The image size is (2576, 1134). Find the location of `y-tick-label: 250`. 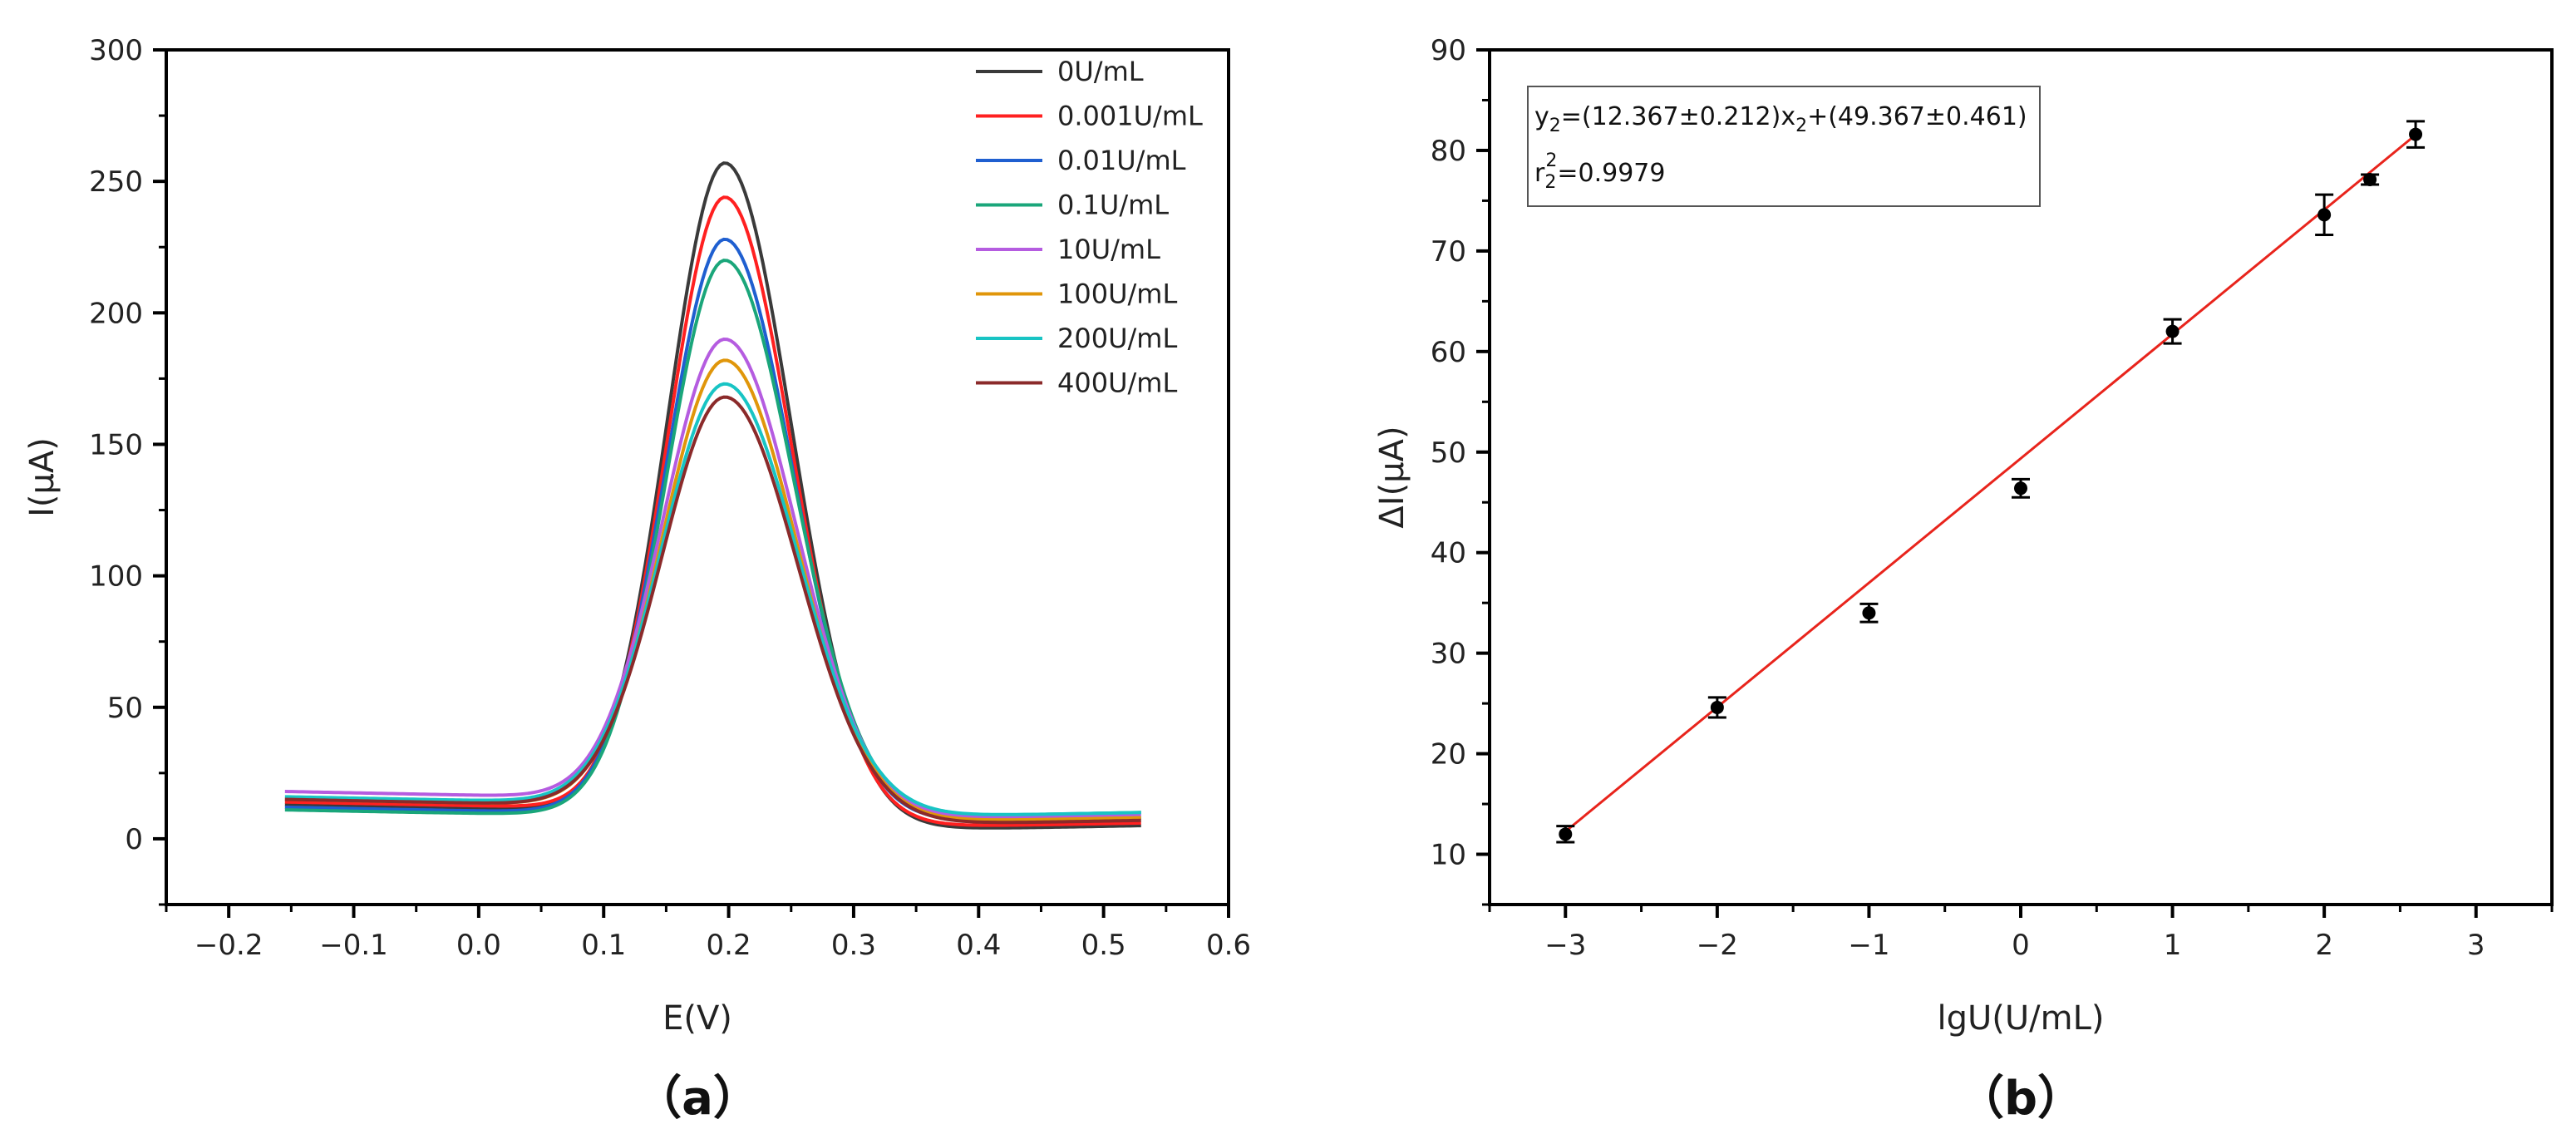

y-tick-label: 250 is located at coordinates (116, 182).